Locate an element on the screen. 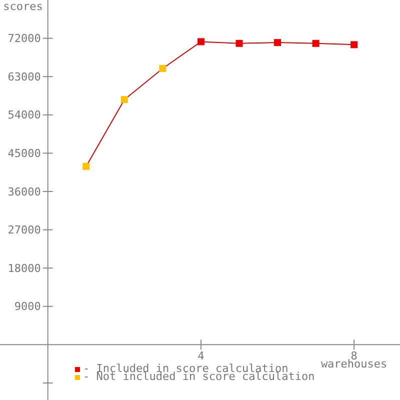  y-tick-label: 36000 is located at coordinates (24, 191).